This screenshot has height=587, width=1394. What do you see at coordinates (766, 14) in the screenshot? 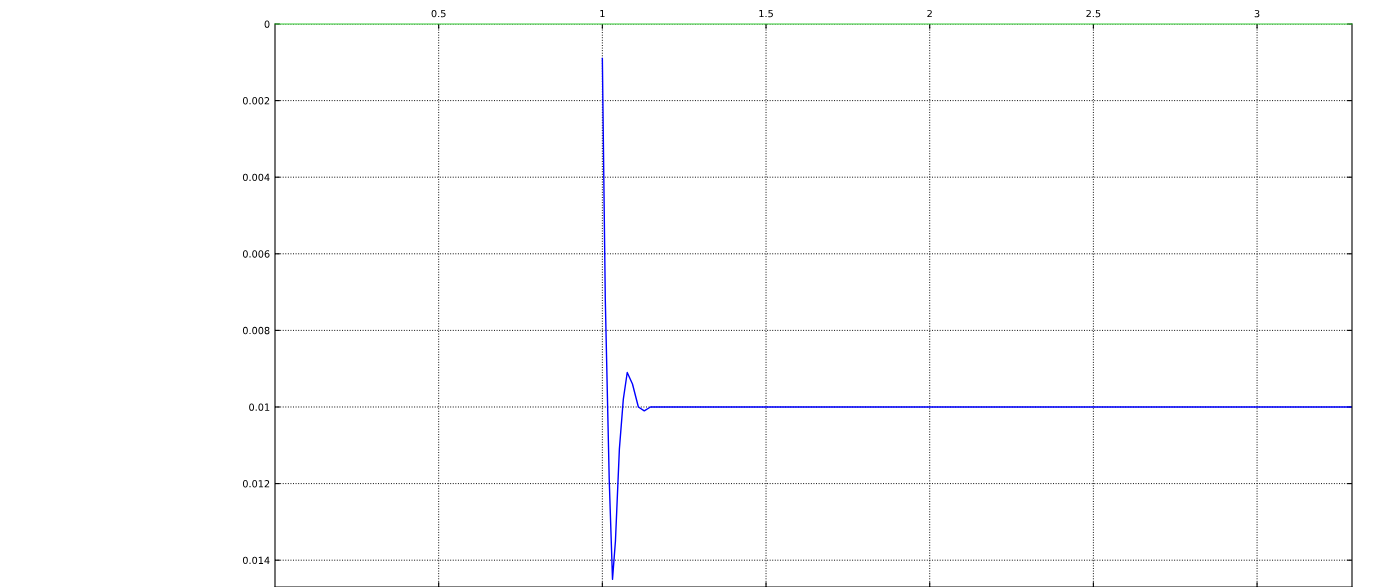
I see `x-tick-label: 1.5` at bounding box center [766, 14].